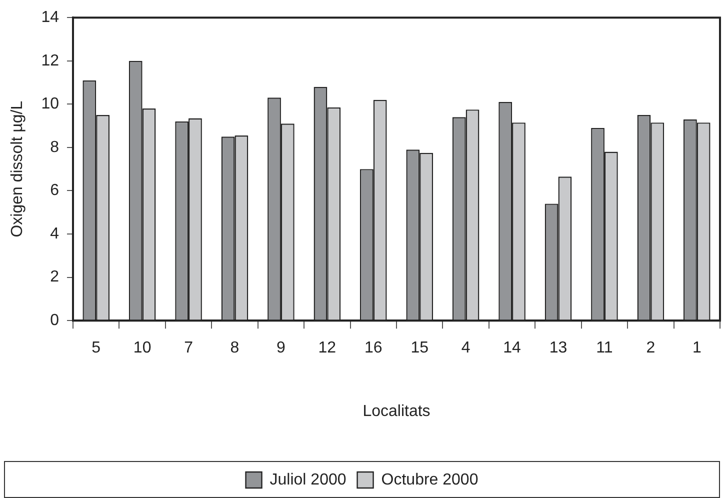 This screenshot has height=498, width=722. Describe the element at coordinates (50, 104) in the screenshot. I see `y-tick-label: 10` at that location.